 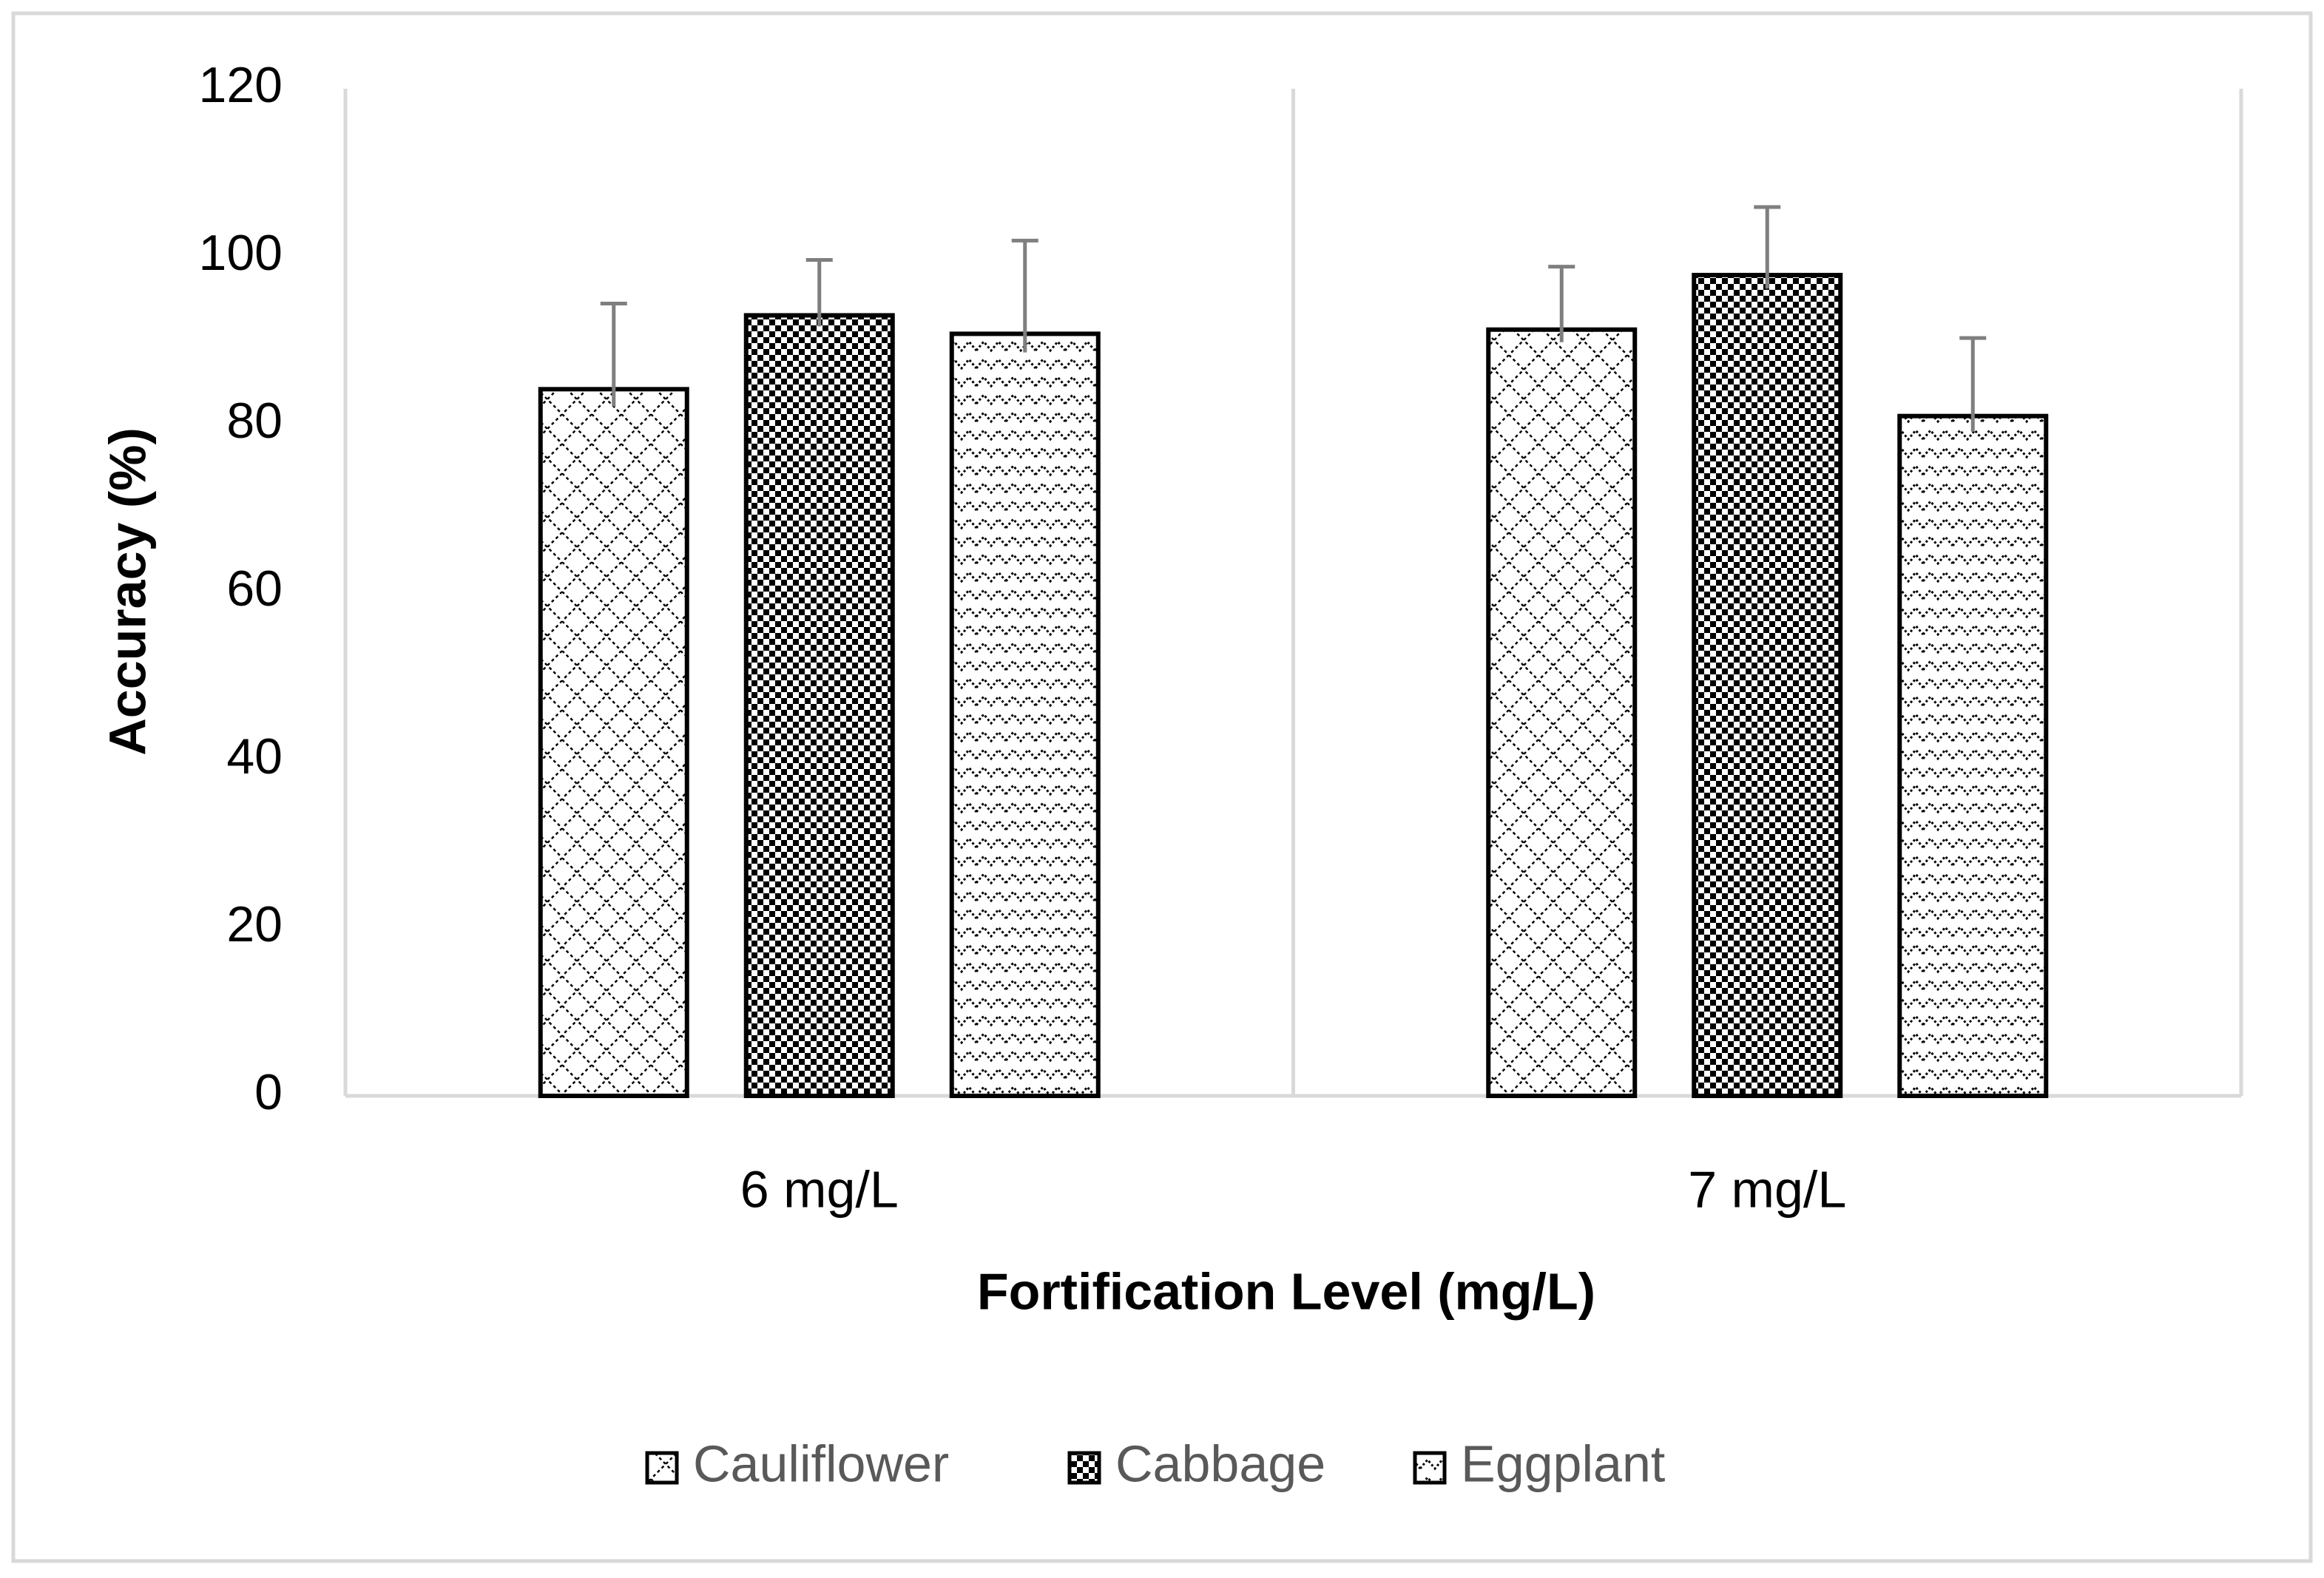 I want to click on y-tick-label: 80, so click(x=254, y=421).